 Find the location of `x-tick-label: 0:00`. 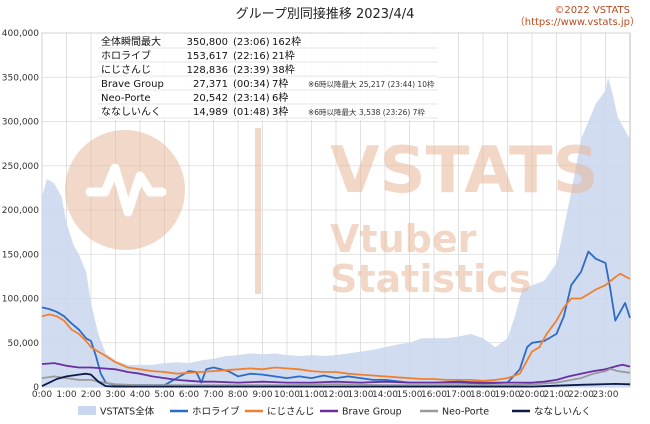

x-tick-label: 0:00 is located at coordinates (42, 395).